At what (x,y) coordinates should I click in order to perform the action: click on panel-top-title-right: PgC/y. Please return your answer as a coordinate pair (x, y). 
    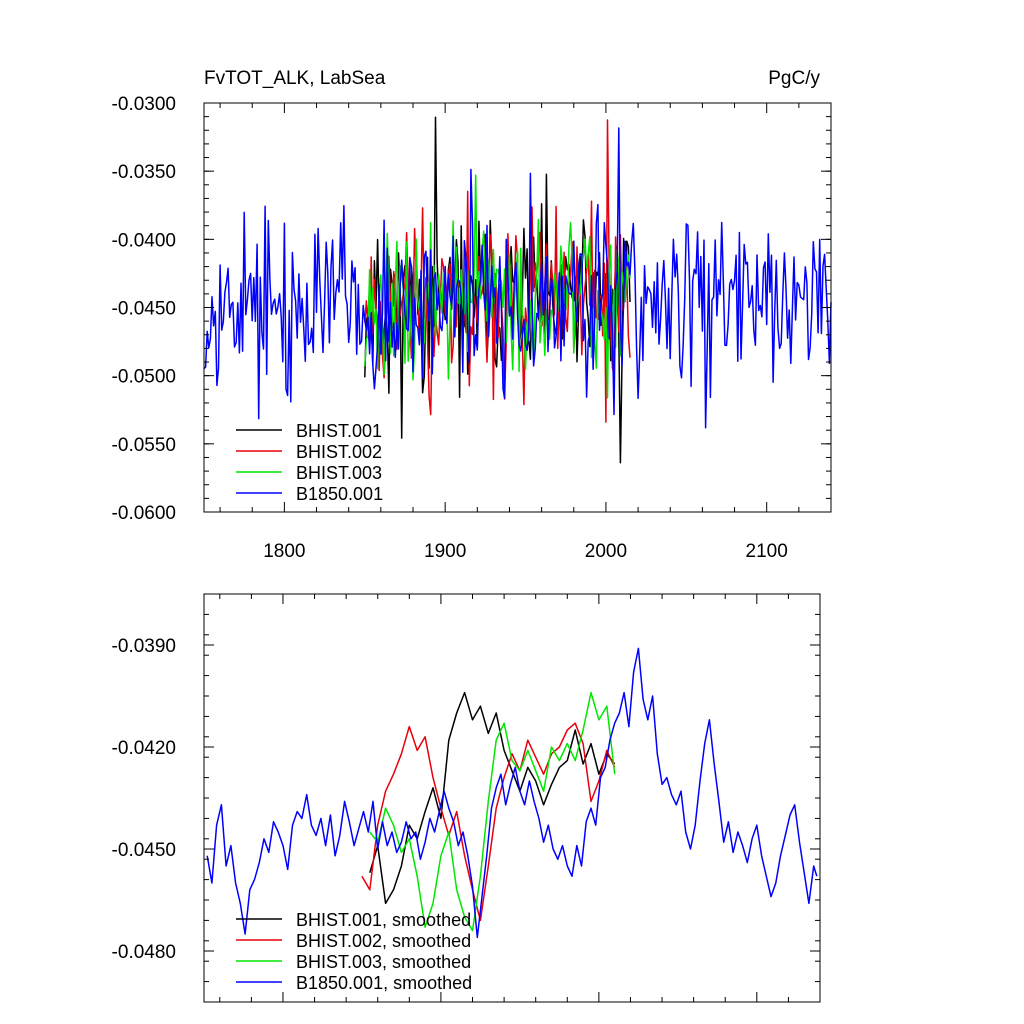
    Looking at the image, I should click on (794, 78).